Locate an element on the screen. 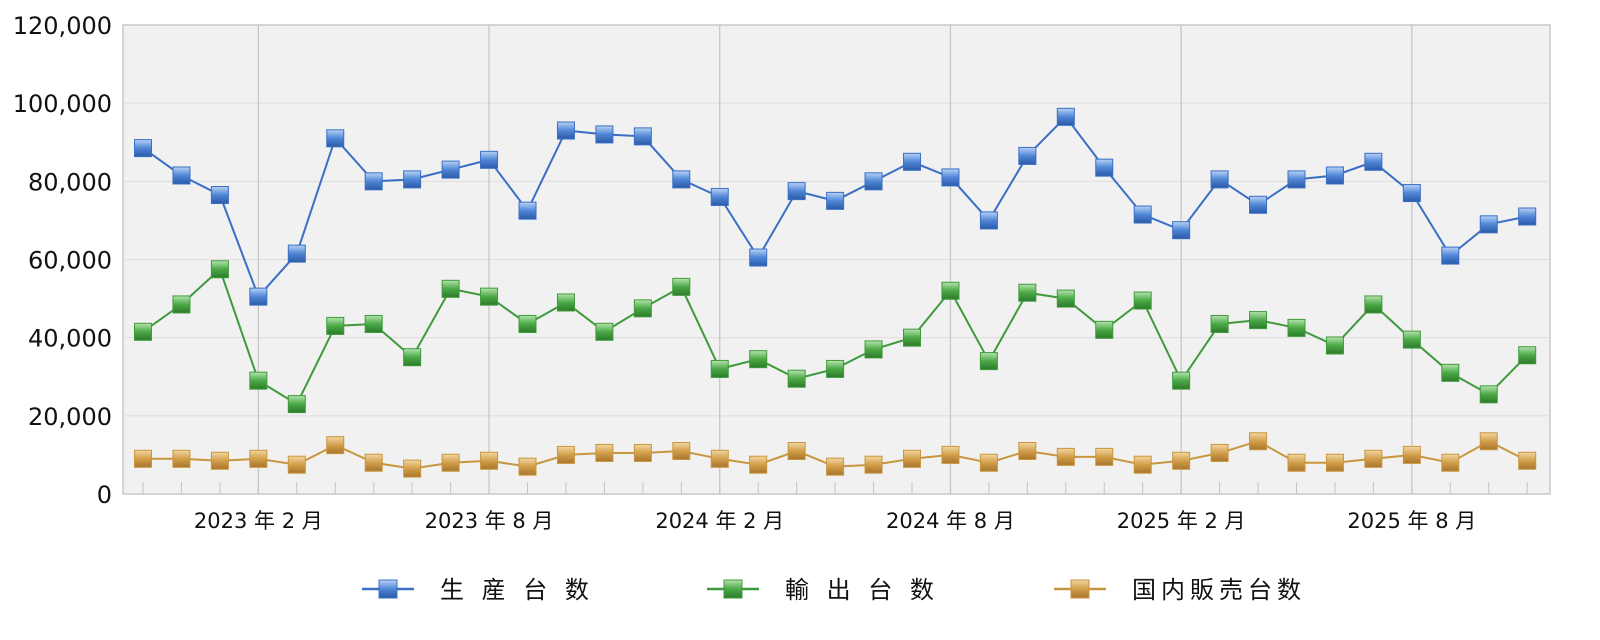 The width and height of the screenshot is (1600, 640). x-tick-label: 2023 年 8 月 is located at coordinates (489, 521).